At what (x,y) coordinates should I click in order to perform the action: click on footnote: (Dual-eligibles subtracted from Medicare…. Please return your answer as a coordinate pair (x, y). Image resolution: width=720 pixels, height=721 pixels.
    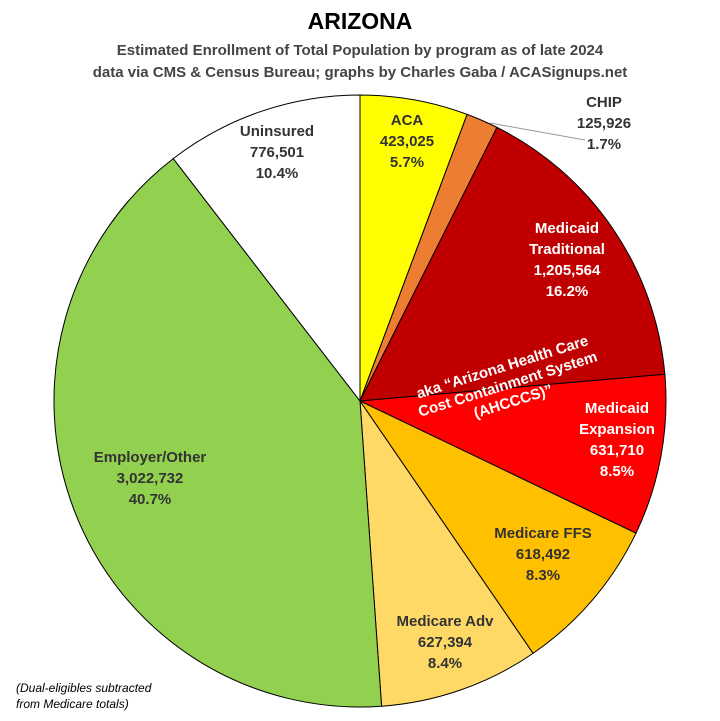
    Looking at the image, I should click on (83, 696).